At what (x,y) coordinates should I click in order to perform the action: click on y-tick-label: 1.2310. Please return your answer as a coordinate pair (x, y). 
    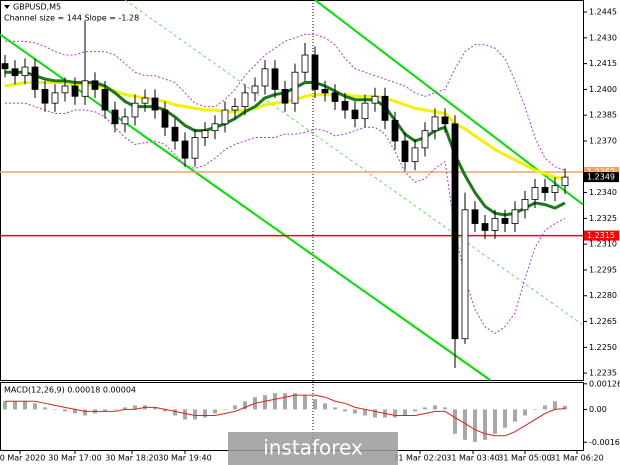
    Looking at the image, I should click on (603, 244).